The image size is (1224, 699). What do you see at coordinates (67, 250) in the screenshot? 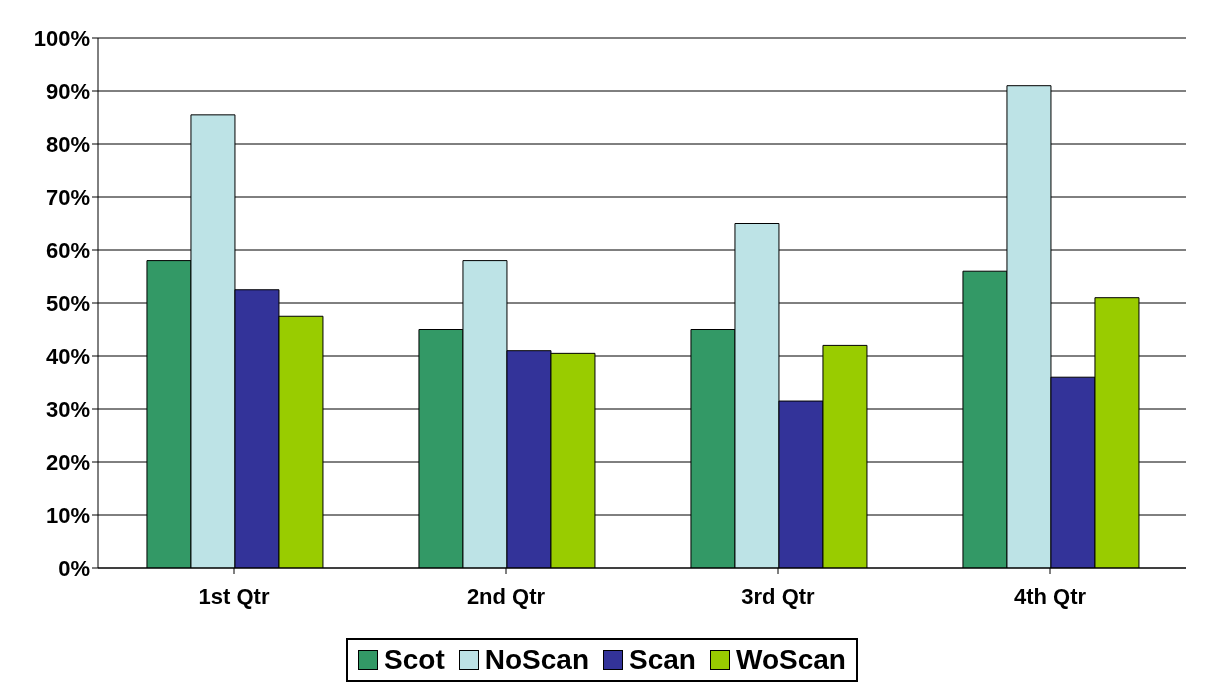
I see `y-tick-label: 60%` at bounding box center [67, 250].